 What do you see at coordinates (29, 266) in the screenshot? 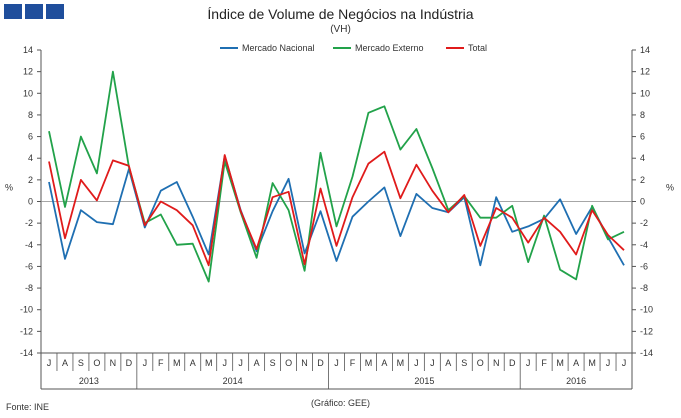
I see `y-tick-label-left: -6` at bounding box center [29, 266].